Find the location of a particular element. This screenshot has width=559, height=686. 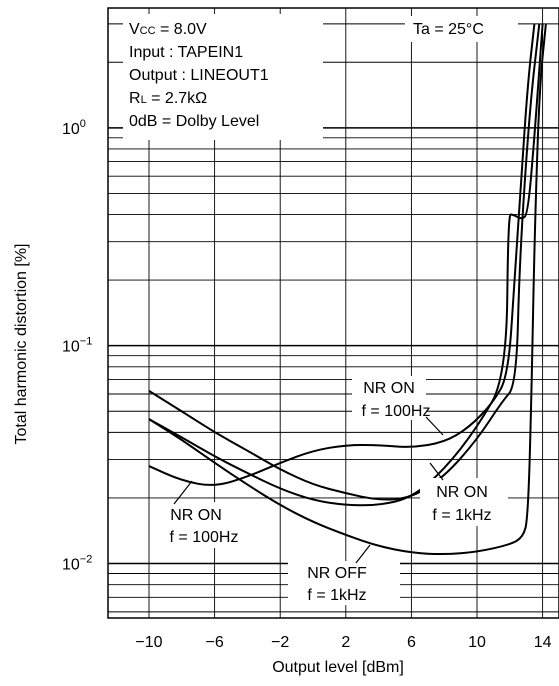

y-tick-label: 10⁻² is located at coordinates (77, 564).